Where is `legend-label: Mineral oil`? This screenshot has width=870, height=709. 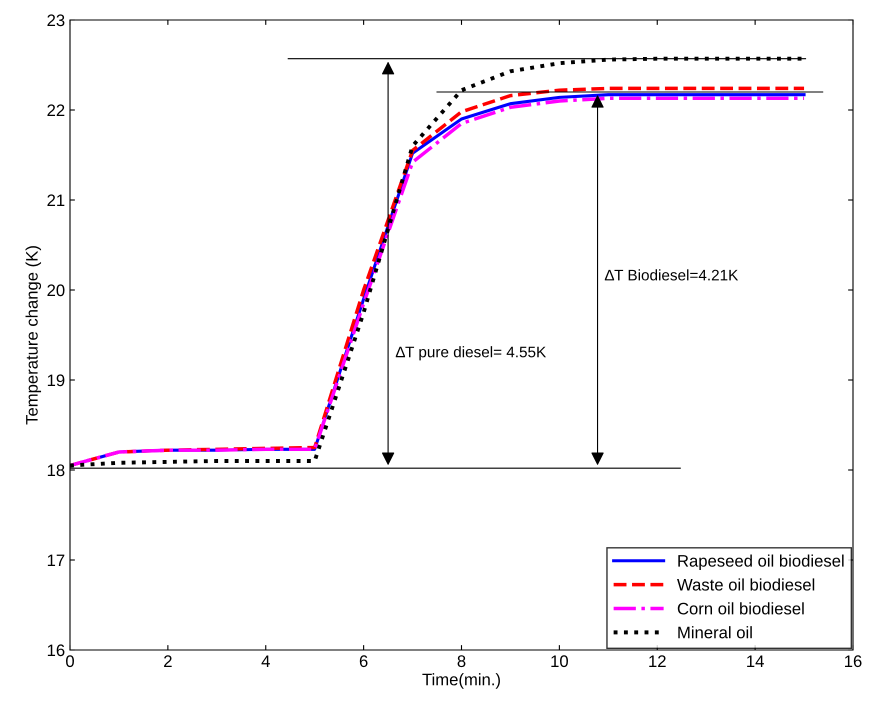
legend-label: Mineral oil is located at coordinates (715, 632).